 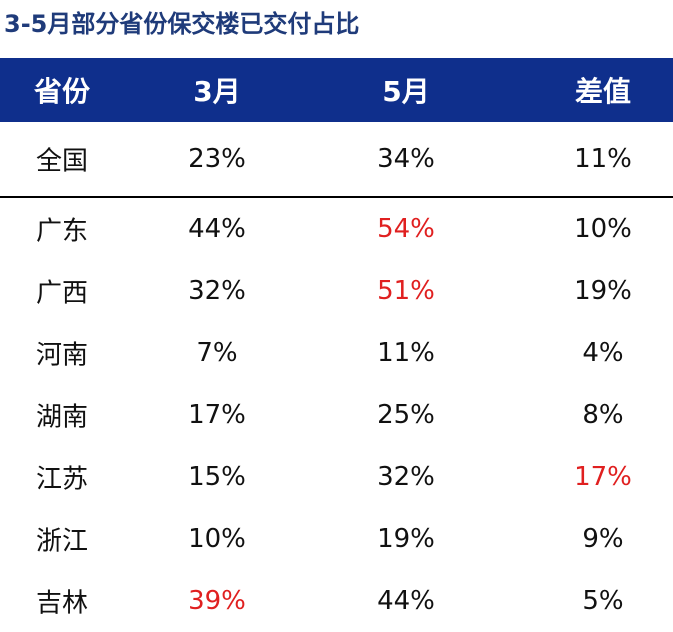 What do you see at coordinates (62, 161) in the screenshot?
I see `province-cell: 全国` at bounding box center [62, 161].